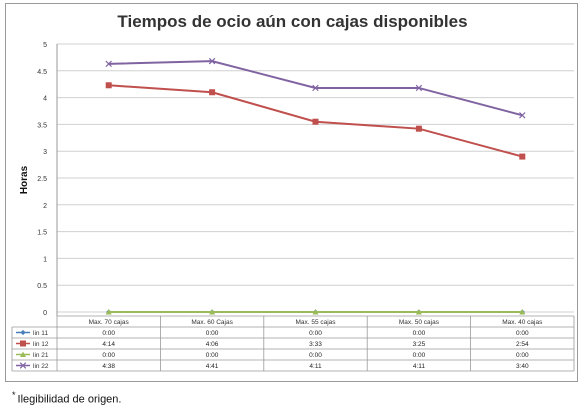 The width and height of the screenshot is (584, 416). Describe the element at coordinates (45, 45) in the screenshot. I see `y-tick-label: 5` at that location.